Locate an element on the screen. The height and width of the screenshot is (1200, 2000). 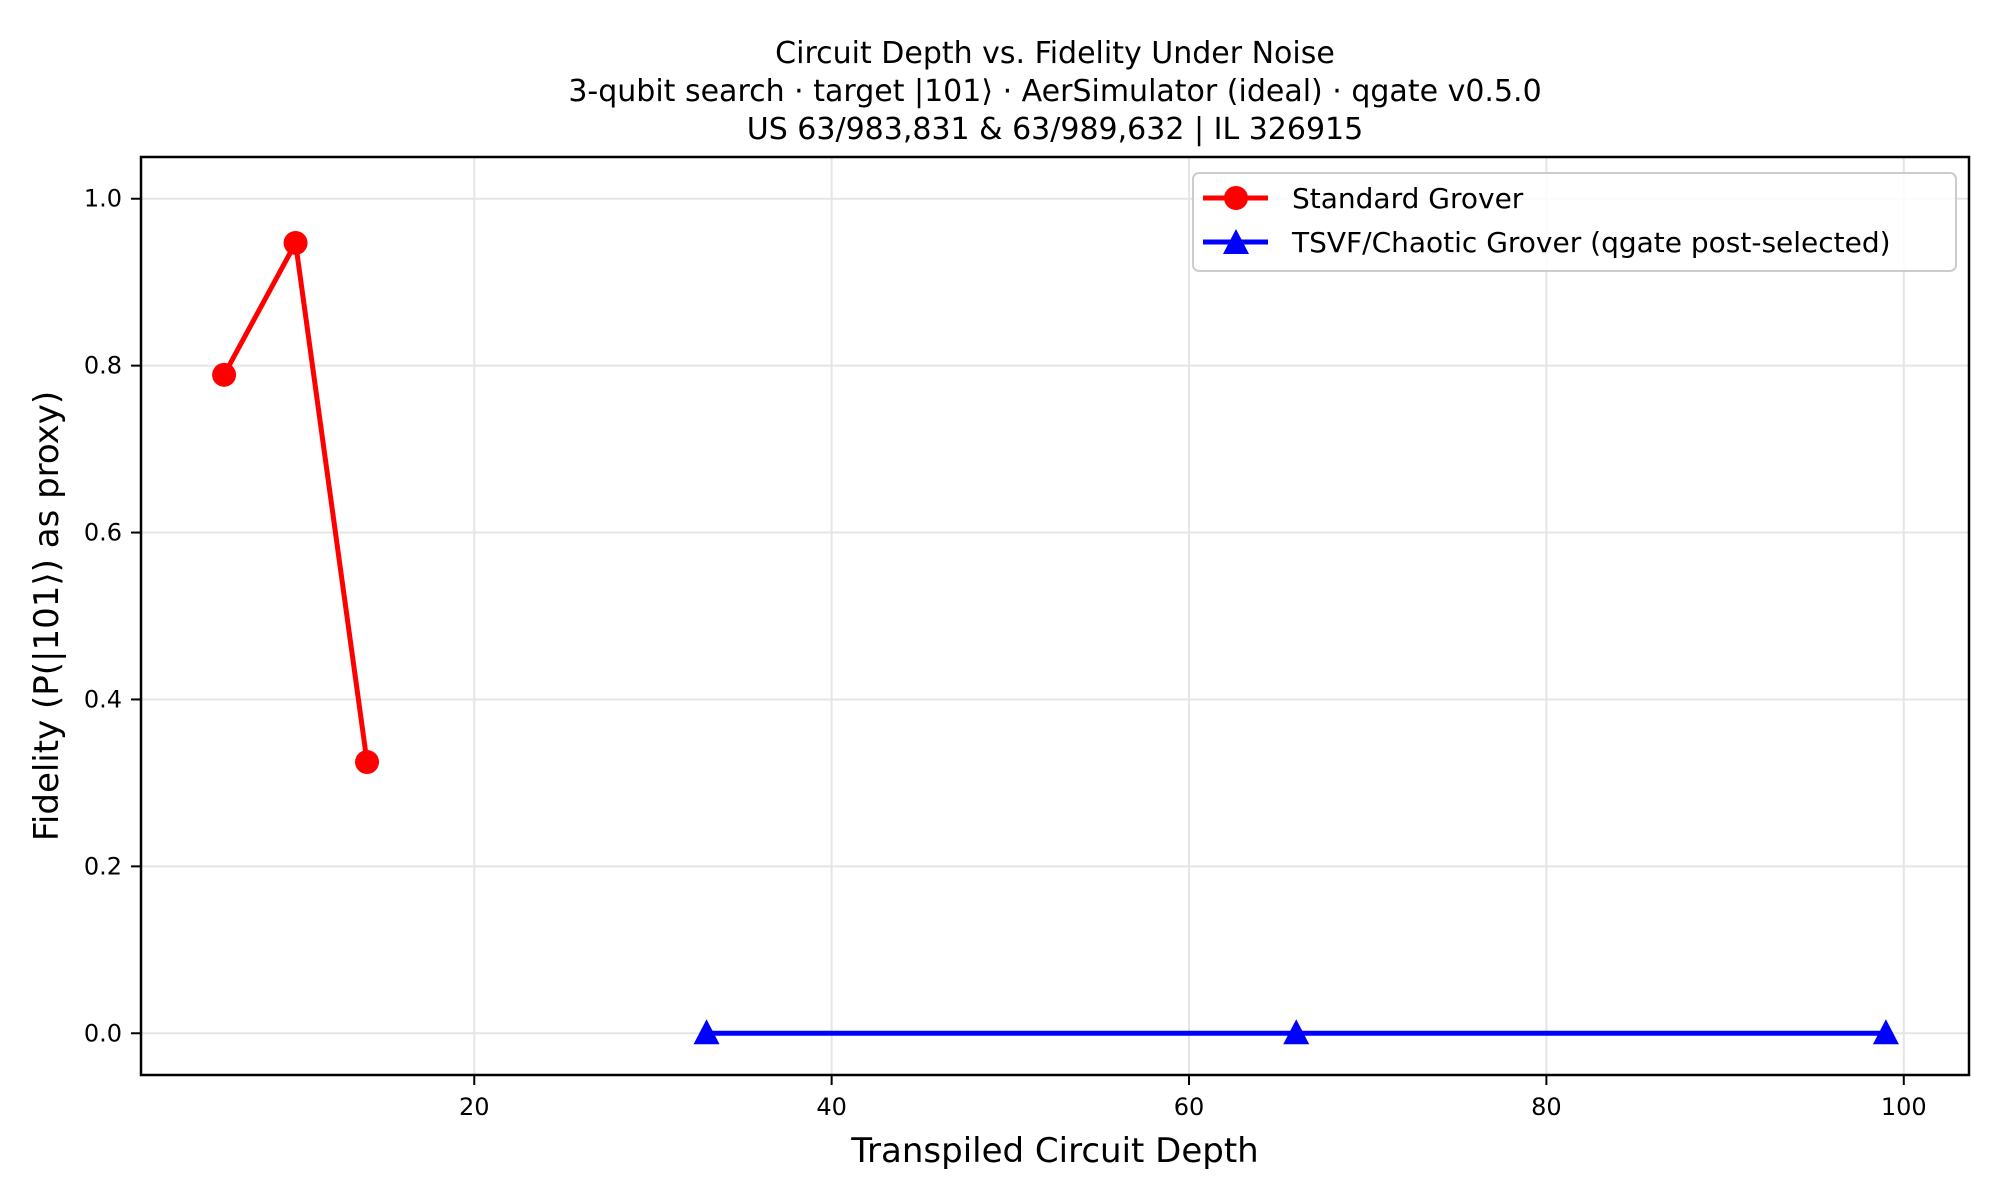
legend-label: Standard Grover is located at coordinates (1408, 198).